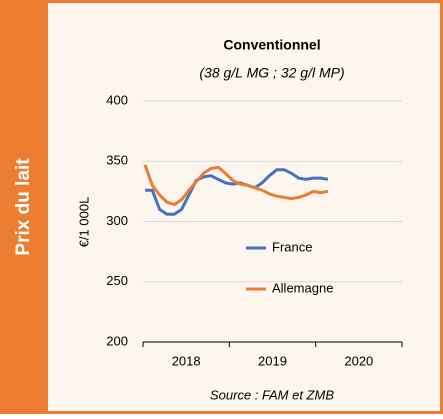 The image size is (443, 419). What do you see at coordinates (117, 340) in the screenshot?
I see `y-tick-label: 200` at bounding box center [117, 340].